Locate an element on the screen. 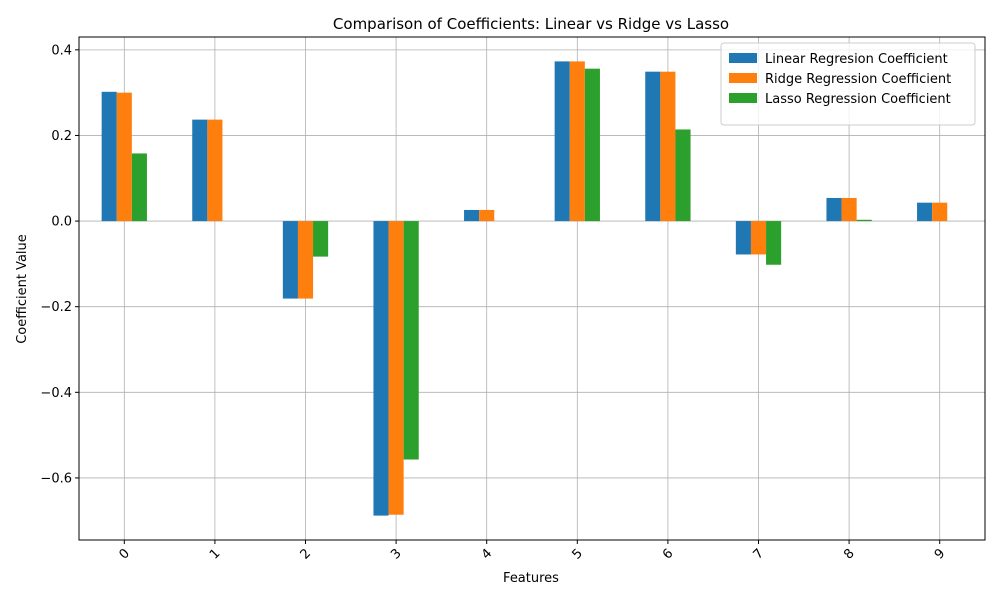 Image resolution: width=1000 pixels, height=600 pixels. y-tick-label: −0.4 is located at coordinates (56, 393).